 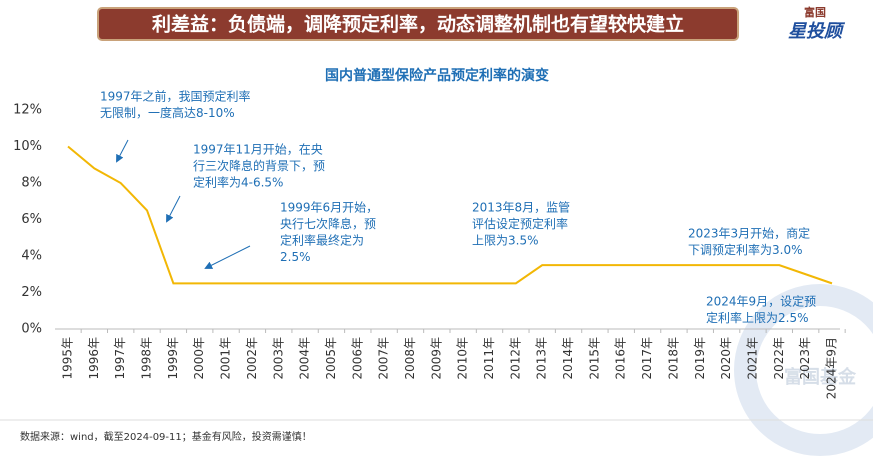 I want to click on x-tick-label: 2002年, so click(x=252, y=358).